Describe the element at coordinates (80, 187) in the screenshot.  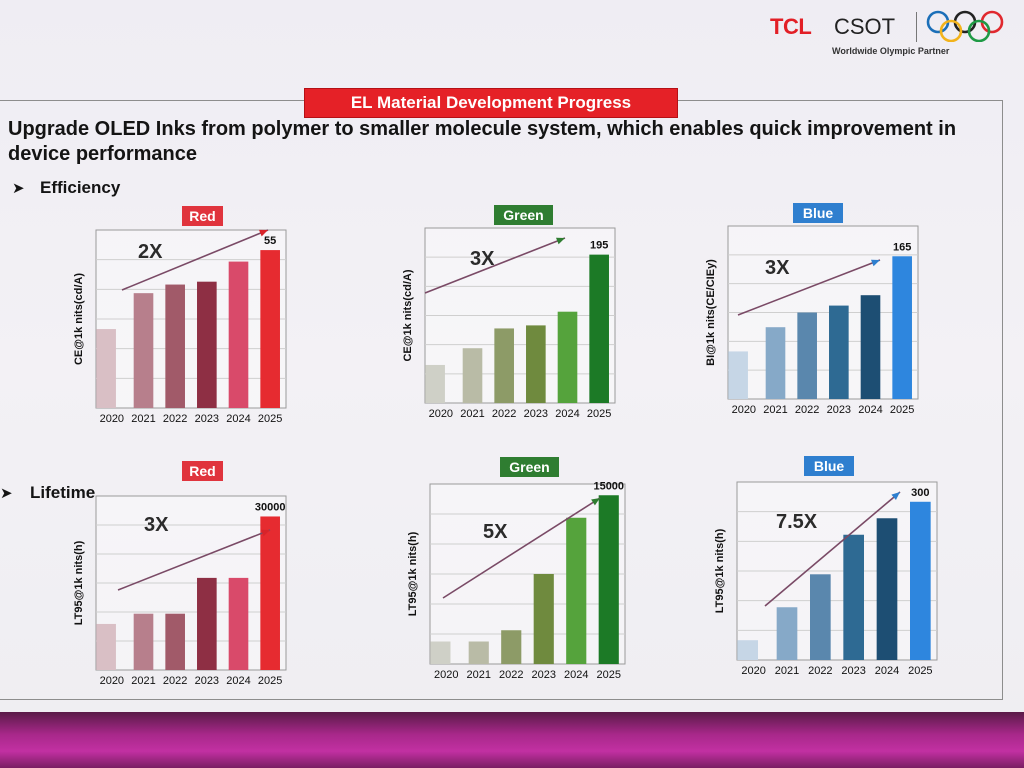
I see `section-efficiency: Efficiency` at that location.